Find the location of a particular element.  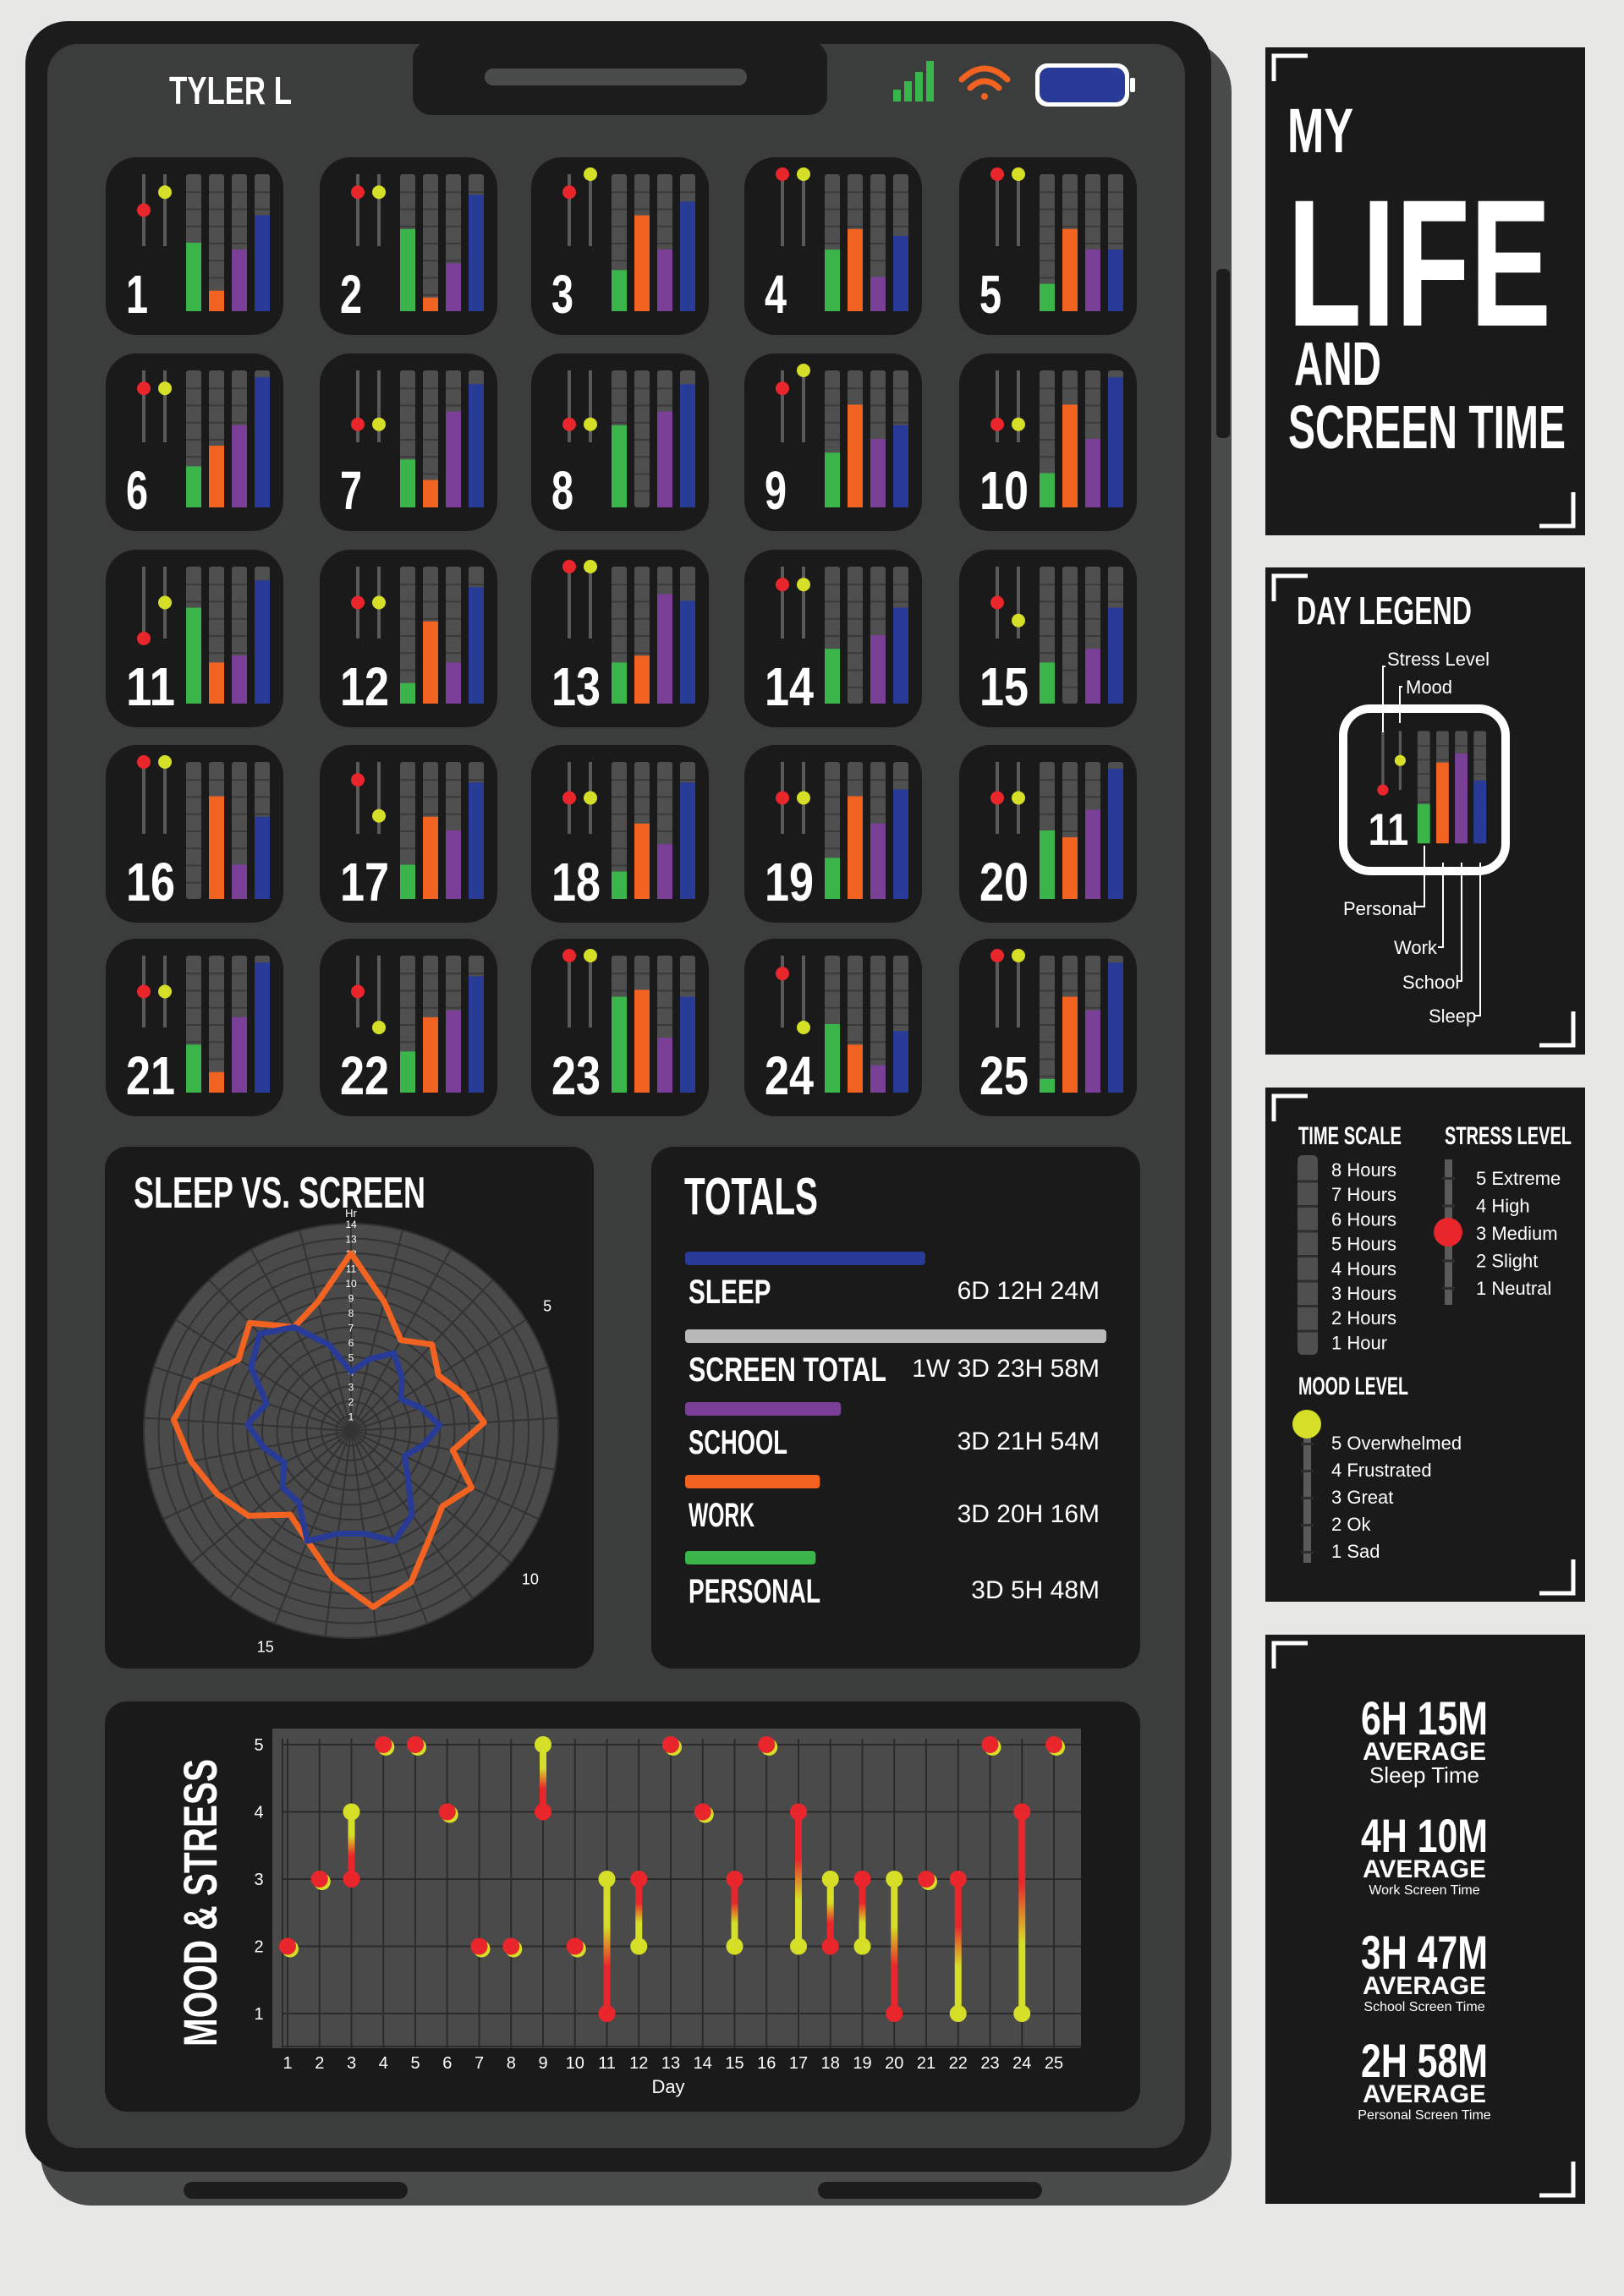

day-number: 17 is located at coordinates (364, 882).